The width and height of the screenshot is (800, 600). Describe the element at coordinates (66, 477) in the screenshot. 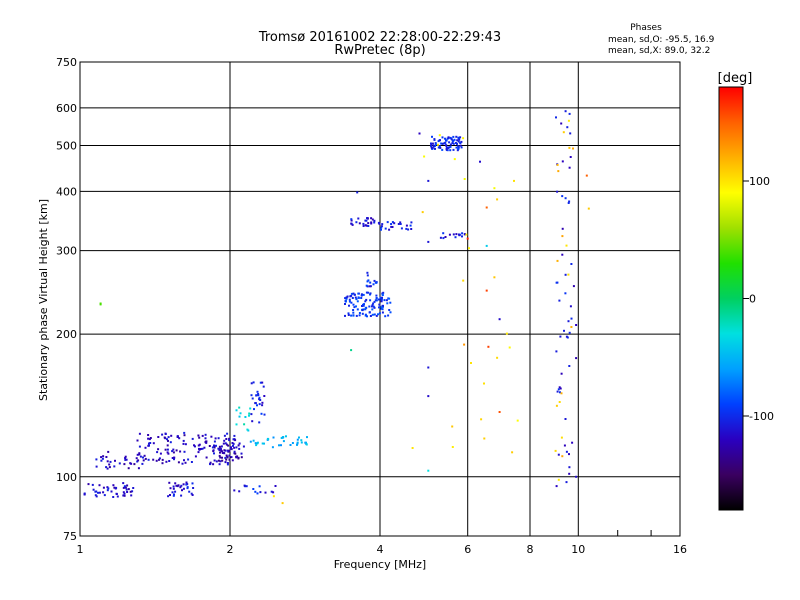

I see `y-tick-label: 100` at that location.